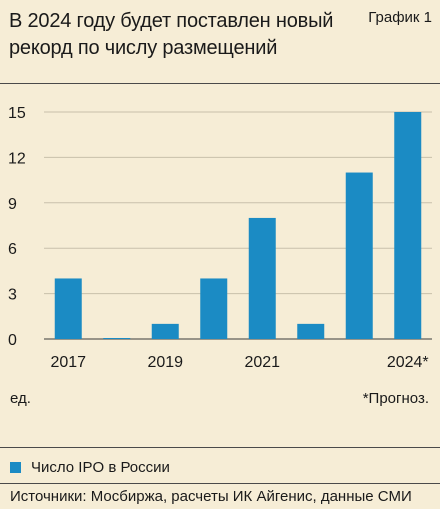 The width and height of the screenshot is (440, 509). What do you see at coordinates (220, 83) in the screenshot?
I see `divider-top` at bounding box center [220, 83].